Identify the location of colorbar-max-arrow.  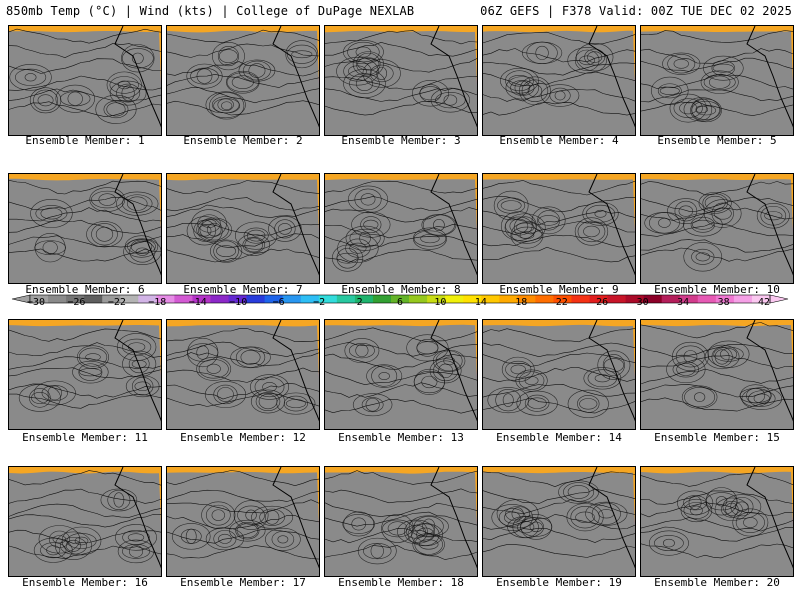
(779, 299).